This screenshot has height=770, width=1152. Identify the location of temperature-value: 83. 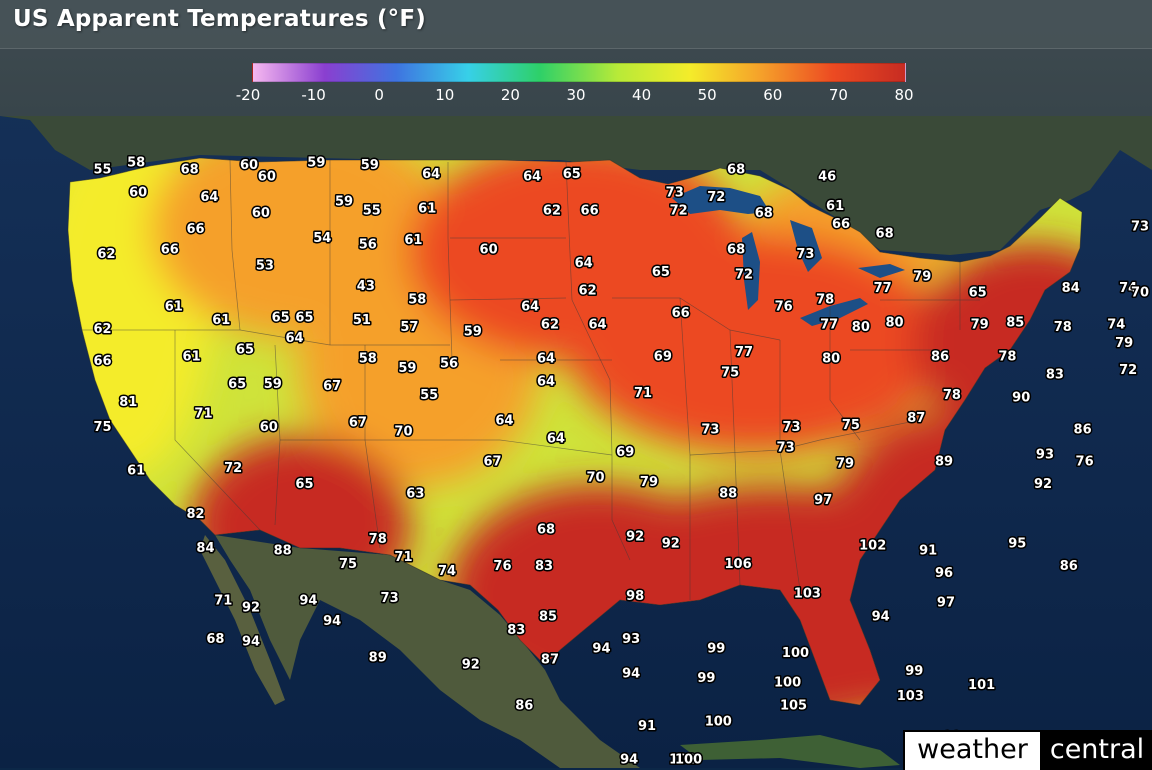
(1055, 375).